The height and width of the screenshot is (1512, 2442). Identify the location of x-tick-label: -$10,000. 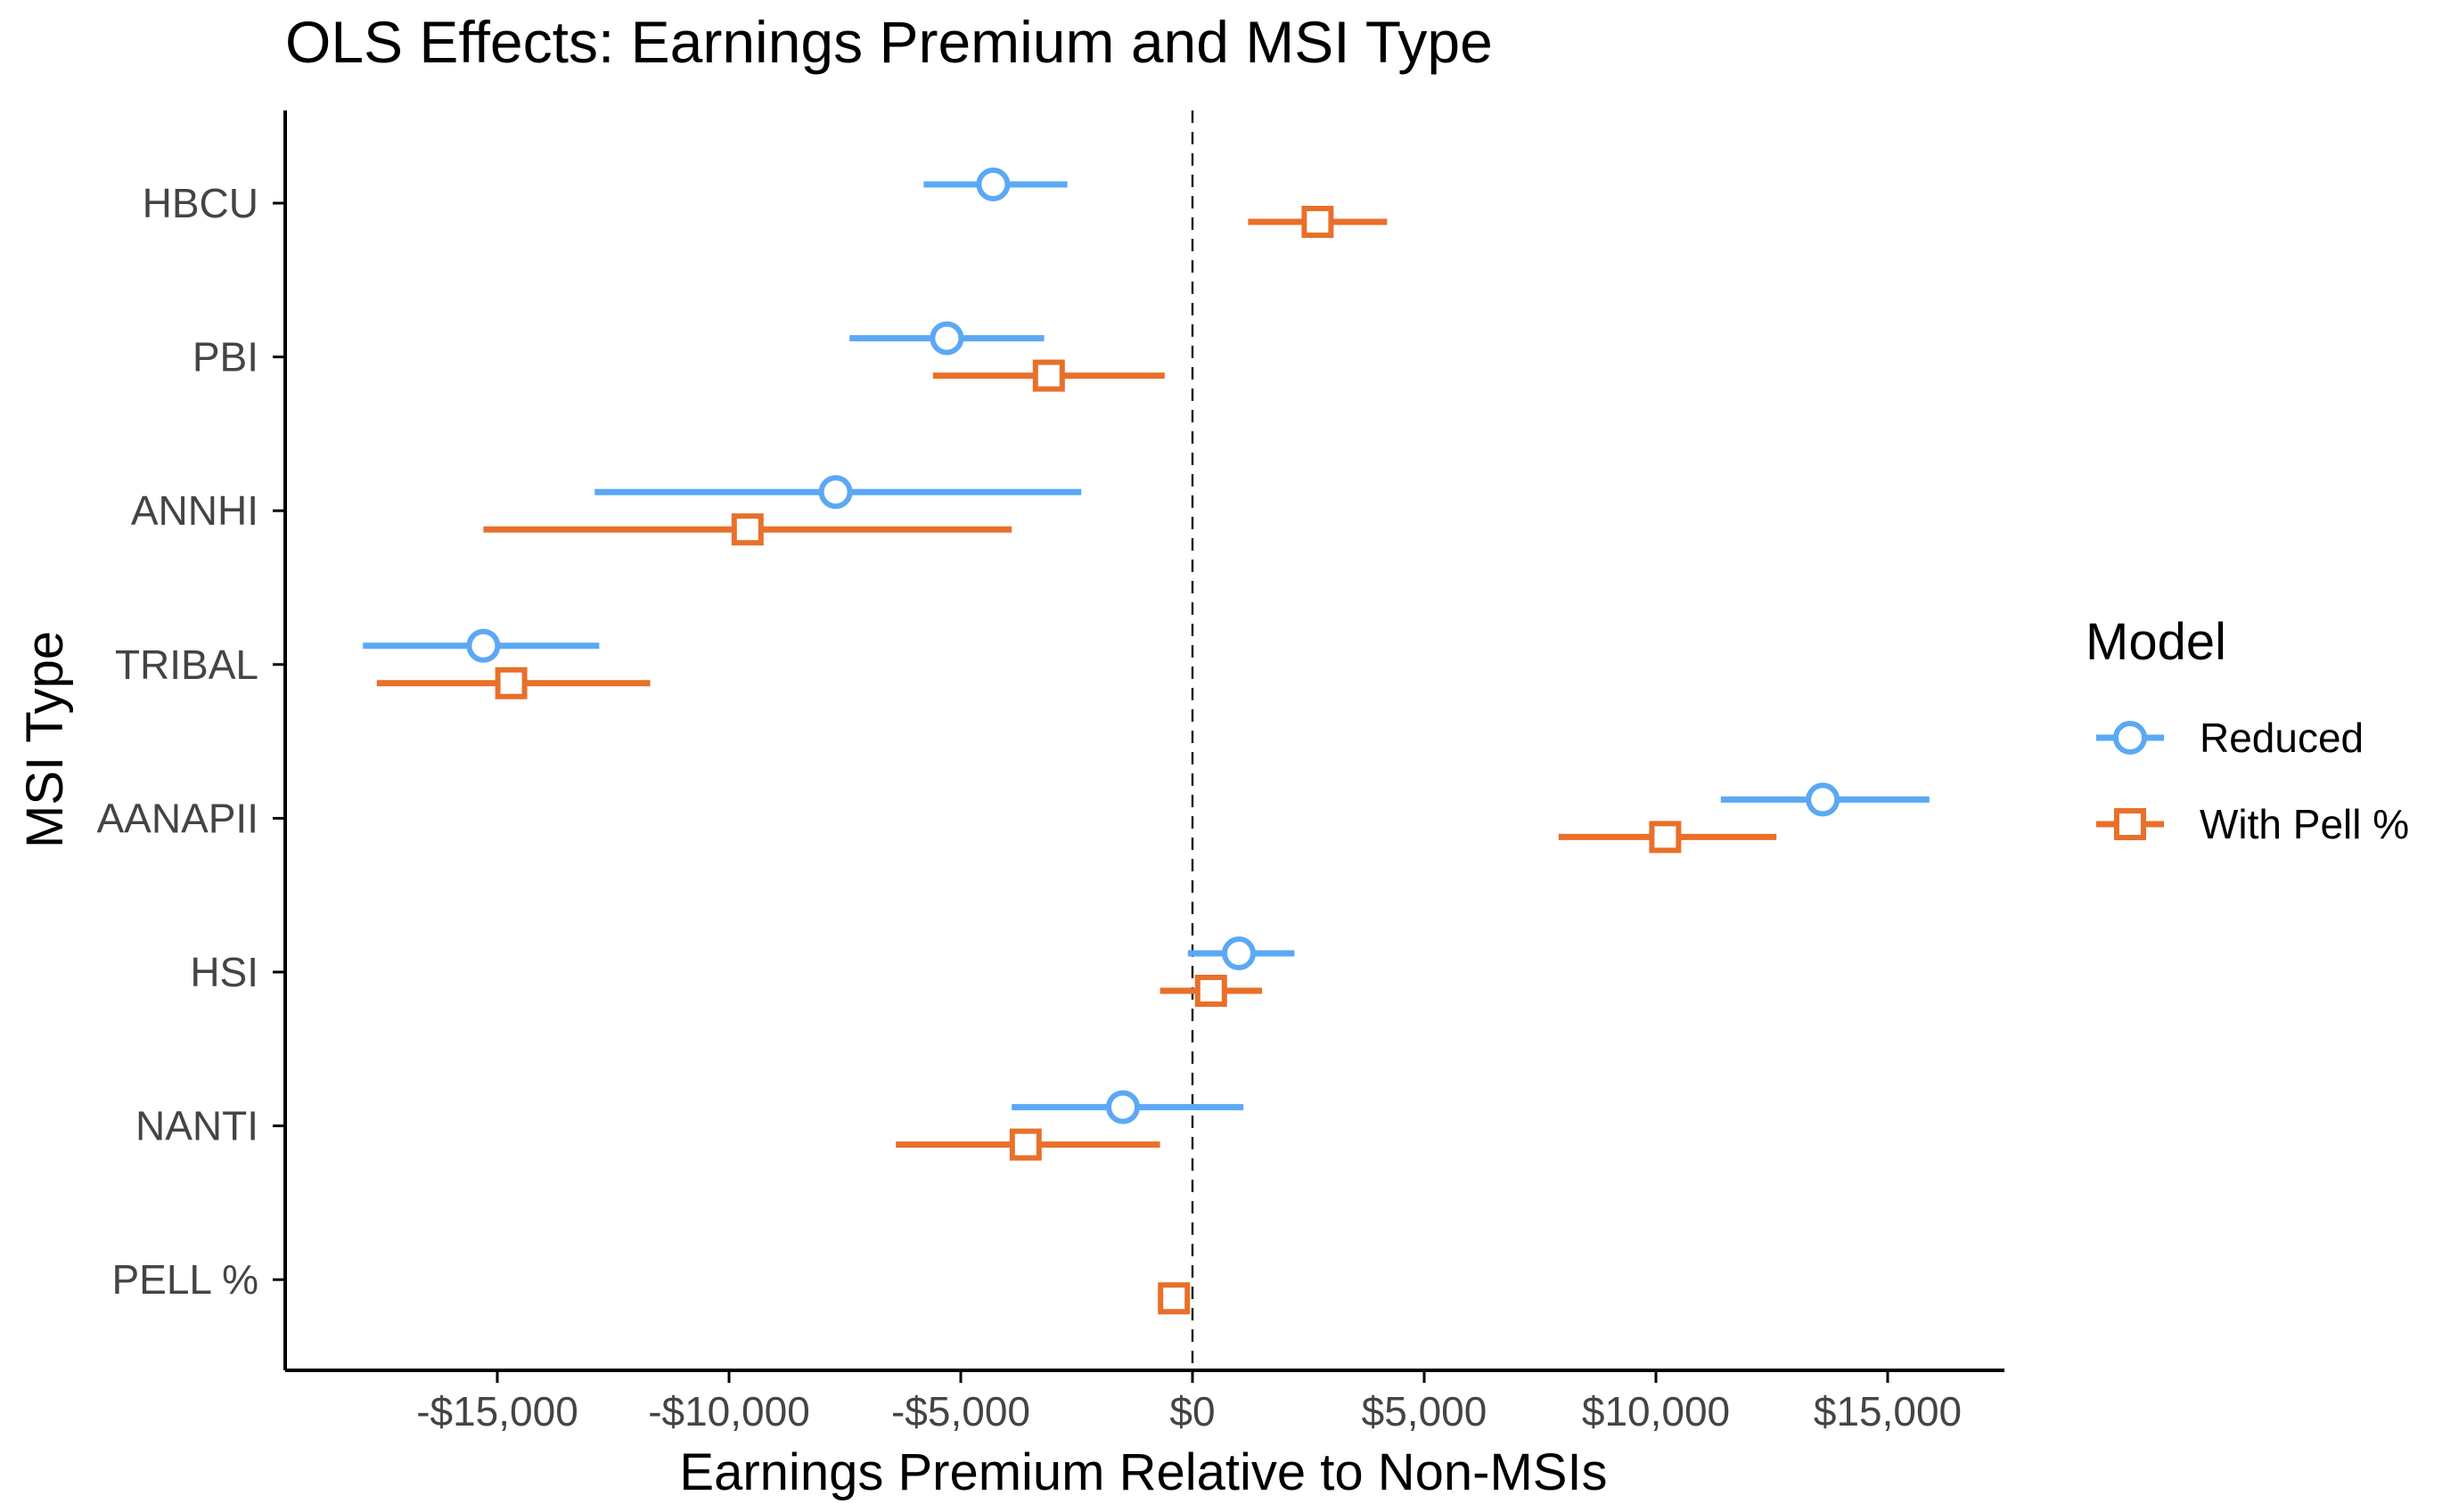
(729, 1411).